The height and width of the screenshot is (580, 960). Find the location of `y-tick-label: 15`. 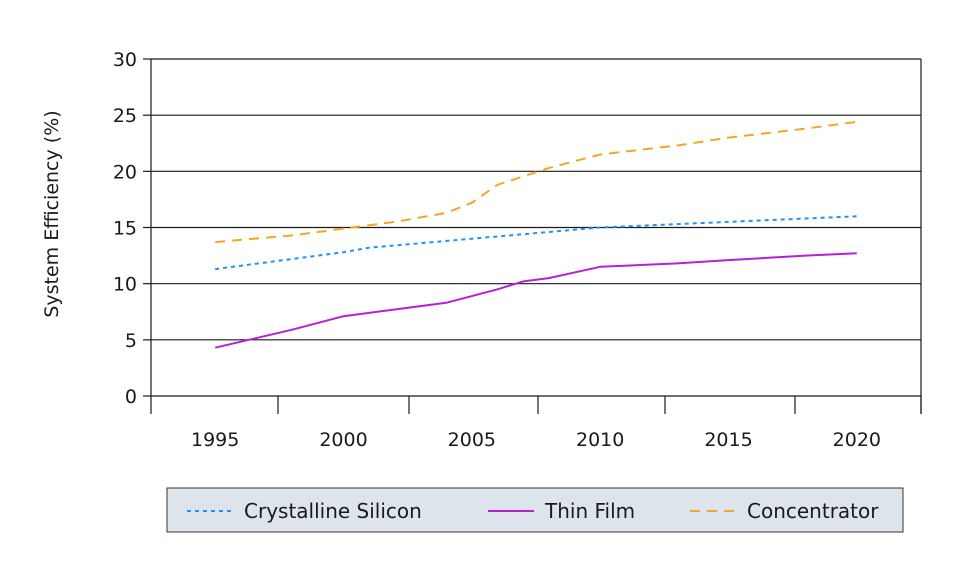

y-tick-label: 15 is located at coordinates (125, 229).